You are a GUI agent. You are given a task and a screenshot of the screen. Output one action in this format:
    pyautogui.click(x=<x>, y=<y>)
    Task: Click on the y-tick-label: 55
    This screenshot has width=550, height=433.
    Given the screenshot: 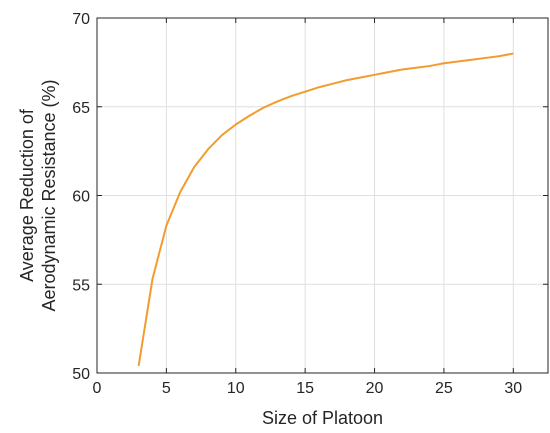 What is the action you would take?
    pyautogui.click(x=81, y=285)
    